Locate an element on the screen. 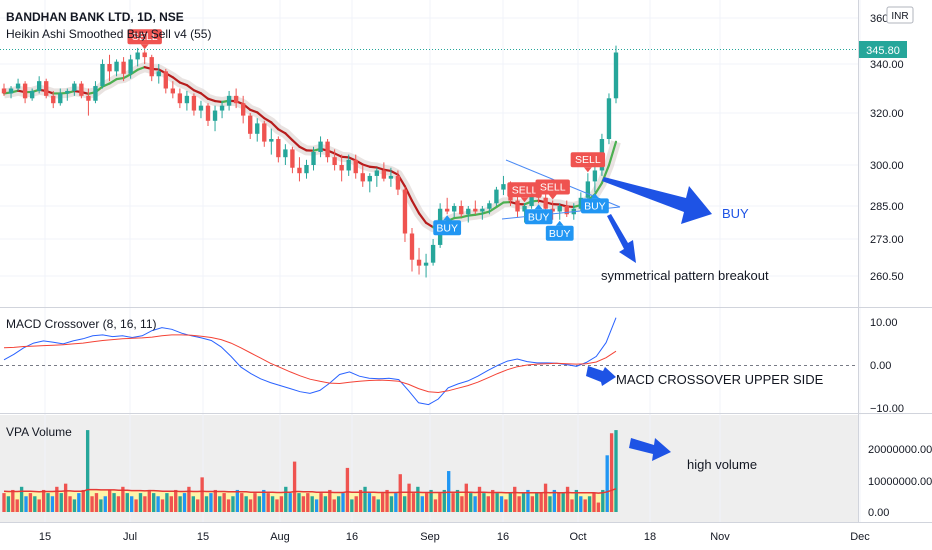  volume-pane: high volume is located at coordinates (379, 471).